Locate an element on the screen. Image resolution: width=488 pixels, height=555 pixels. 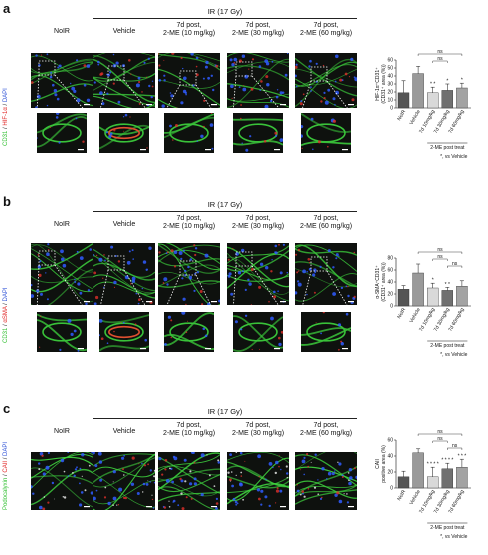
y-tick-label: 0 is located at coordinates (391, 307).